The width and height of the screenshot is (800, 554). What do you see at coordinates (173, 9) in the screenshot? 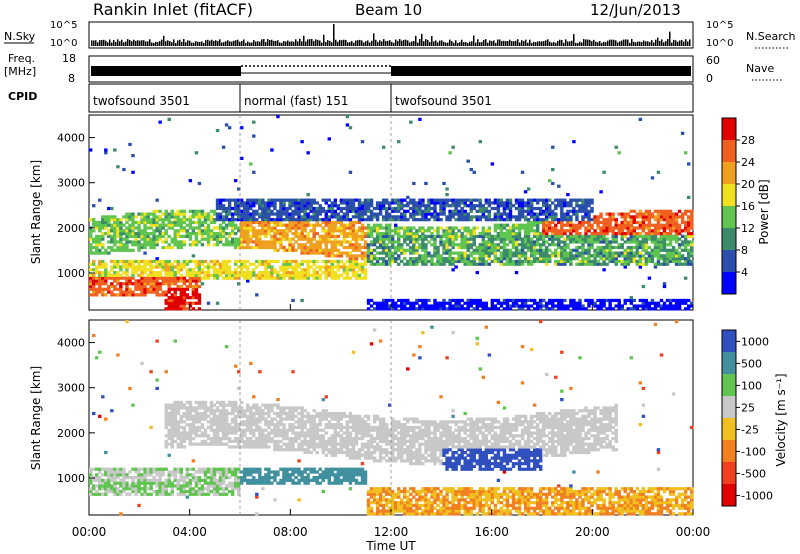
I see `station-title: Rankin Inlet (fitACF)` at bounding box center [173, 9].